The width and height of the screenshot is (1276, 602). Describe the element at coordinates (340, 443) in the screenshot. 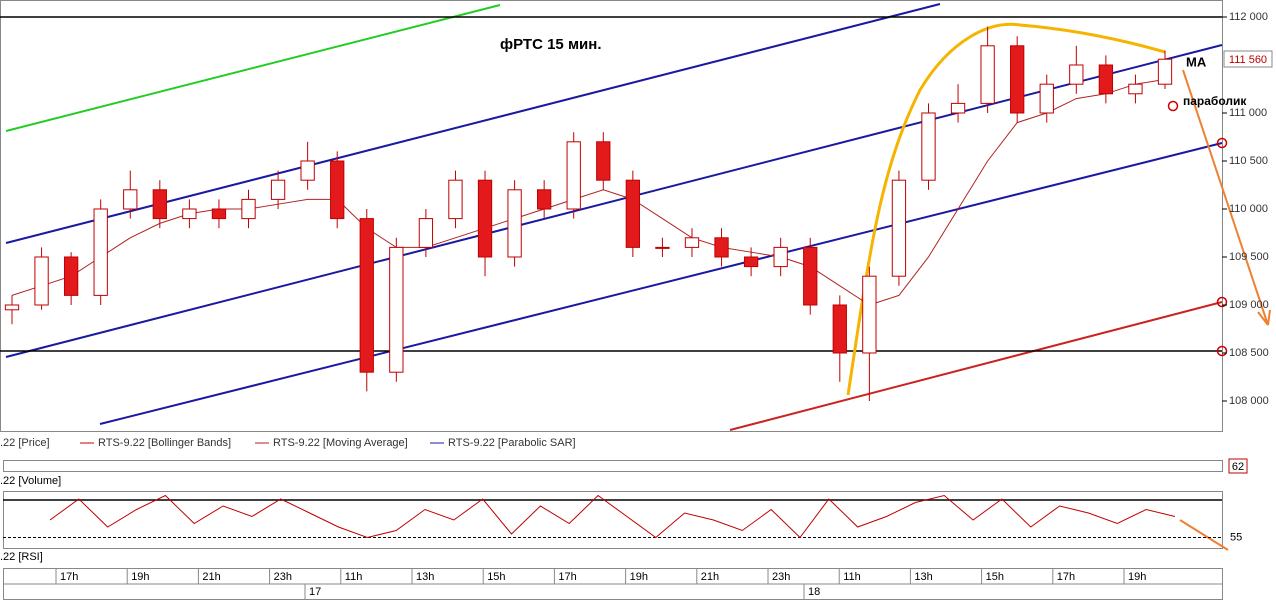

I see `legend-entry: RTS-9.22 [Moving Average]` at that location.